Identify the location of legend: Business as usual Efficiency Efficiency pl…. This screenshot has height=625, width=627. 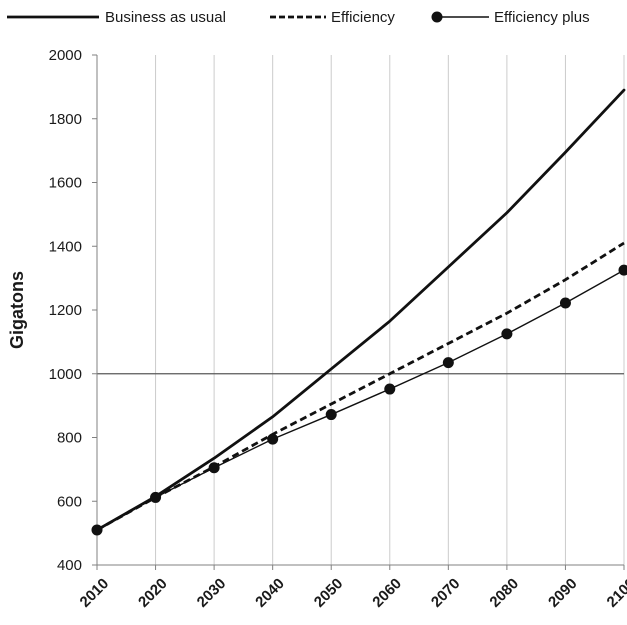
(298, 17).